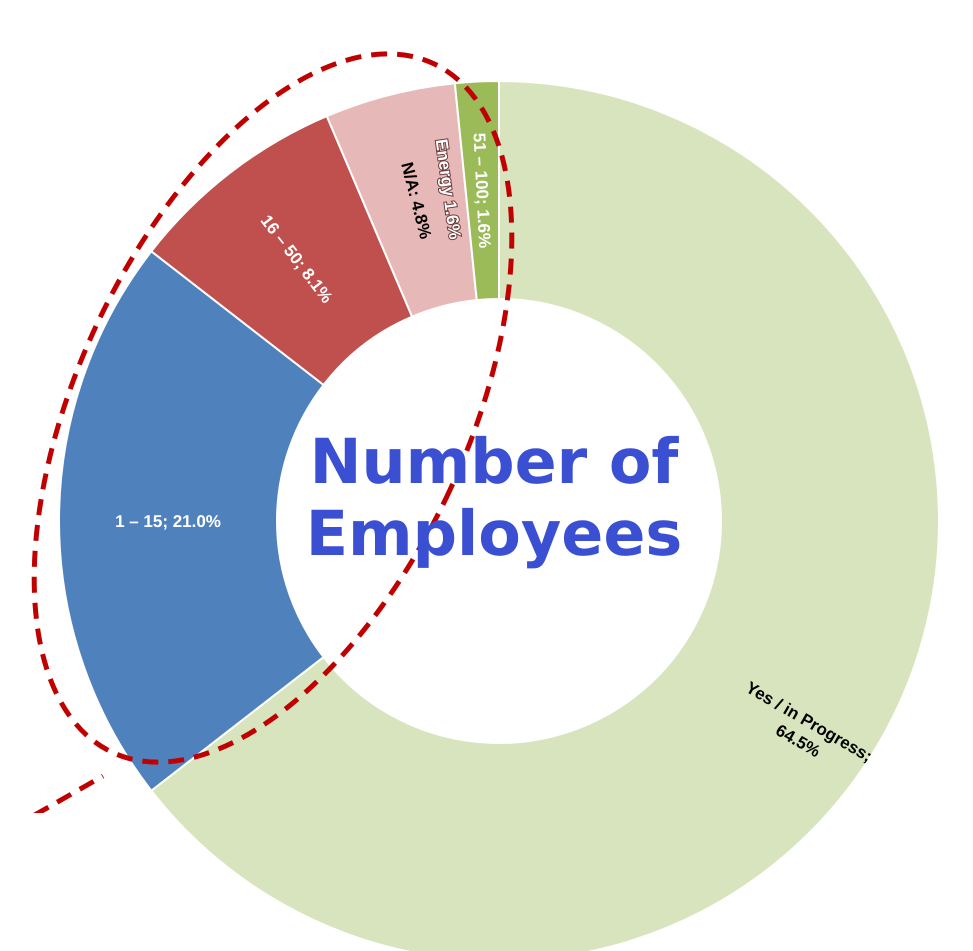  I want to click on data-label: ; 1.6%, so click(484, 223).